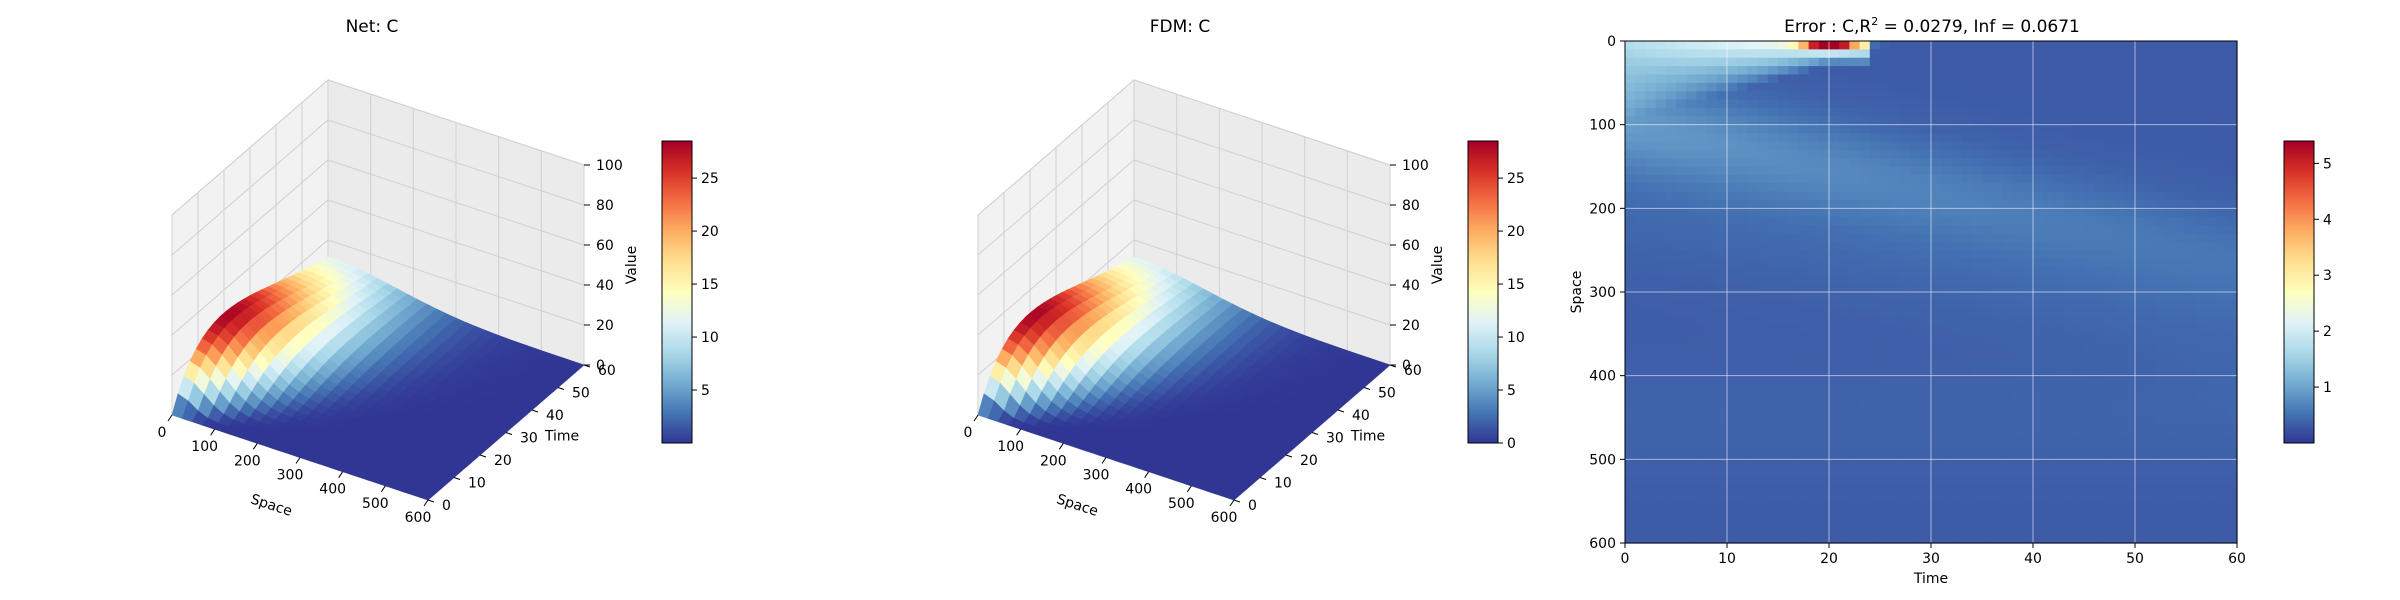 The image size is (2400, 600). I want to click on x-tick-label: 400, so click(1138, 490).